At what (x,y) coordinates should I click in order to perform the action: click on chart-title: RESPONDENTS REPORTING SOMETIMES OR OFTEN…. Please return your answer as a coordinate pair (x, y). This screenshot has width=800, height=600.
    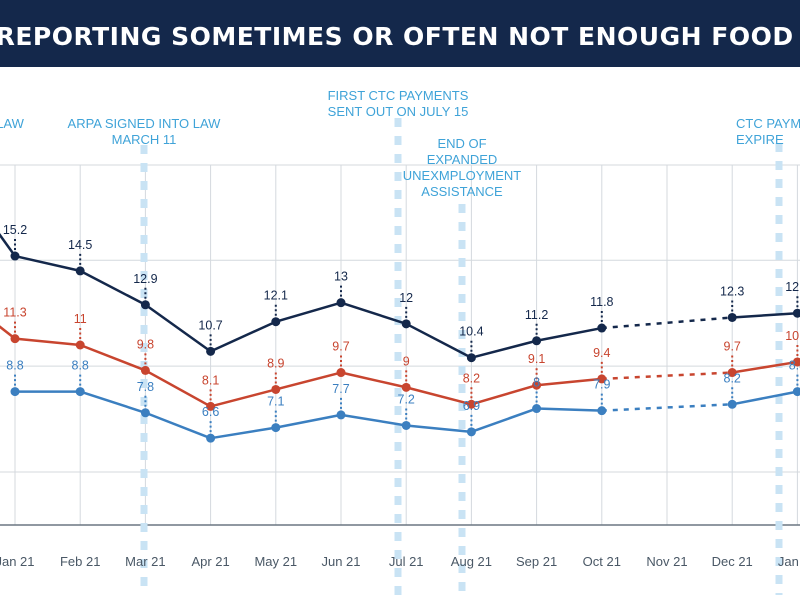
    Looking at the image, I should click on (400, 36).